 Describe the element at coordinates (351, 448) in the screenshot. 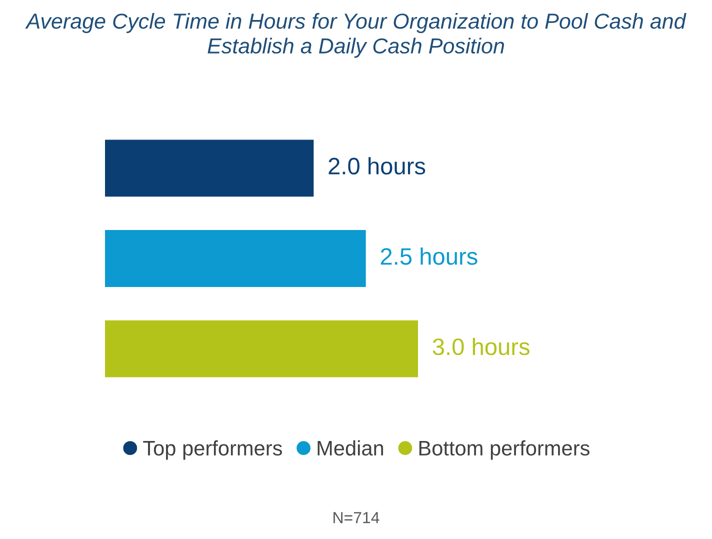

I see `legend-label: Median` at that location.